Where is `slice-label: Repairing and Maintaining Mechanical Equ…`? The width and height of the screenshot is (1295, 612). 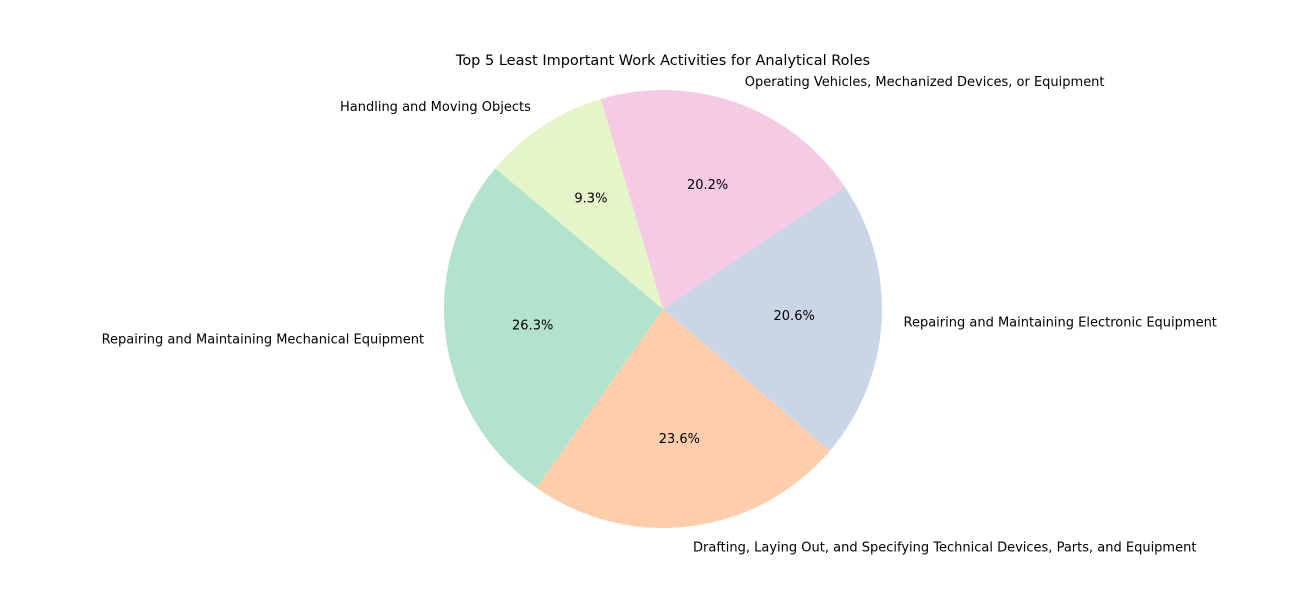
slice-label: Repairing and Maintaining Mechanical Equ… is located at coordinates (263, 339).